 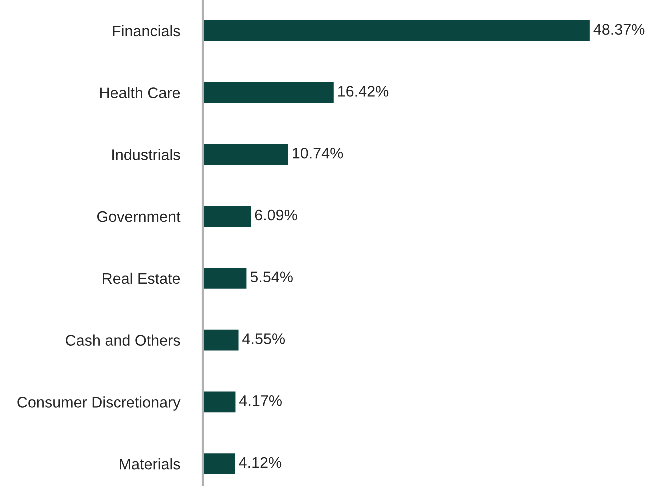 What do you see at coordinates (123, 340) in the screenshot?
I see `y-tick-label: Cash and Others` at bounding box center [123, 340].